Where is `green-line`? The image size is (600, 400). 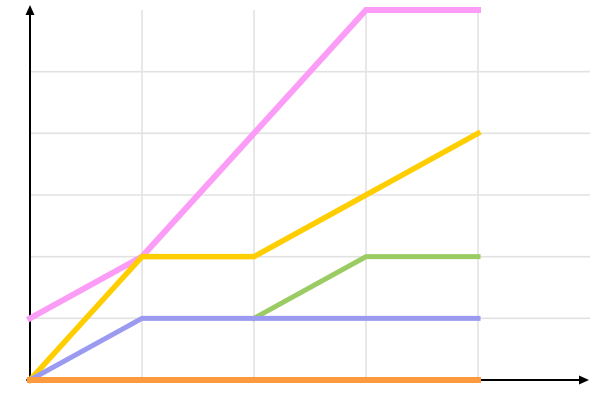
green-line is located at coordinates (365, 288).